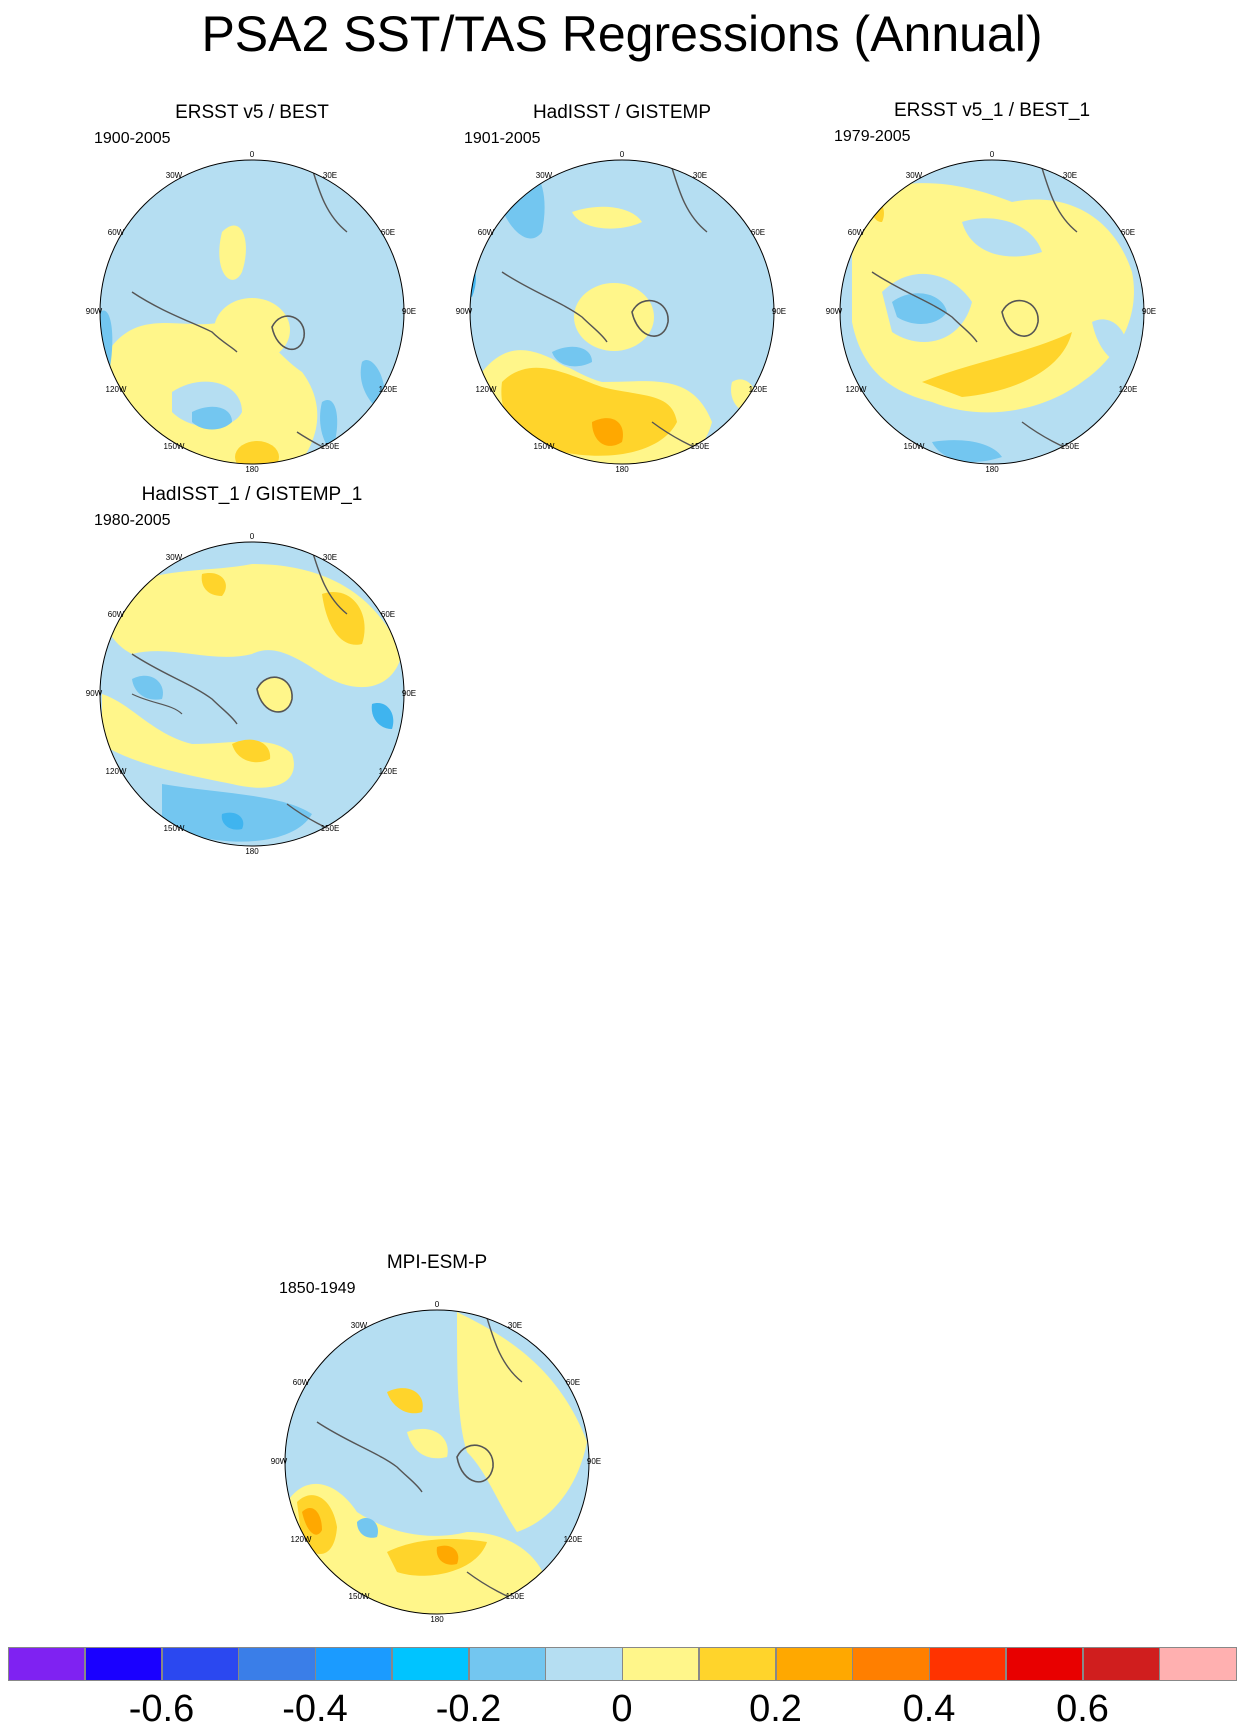  Describe the element at coordinates (775, 1709) in the screenshot. I see `colorbar-tick-label: 0.2` at that location.